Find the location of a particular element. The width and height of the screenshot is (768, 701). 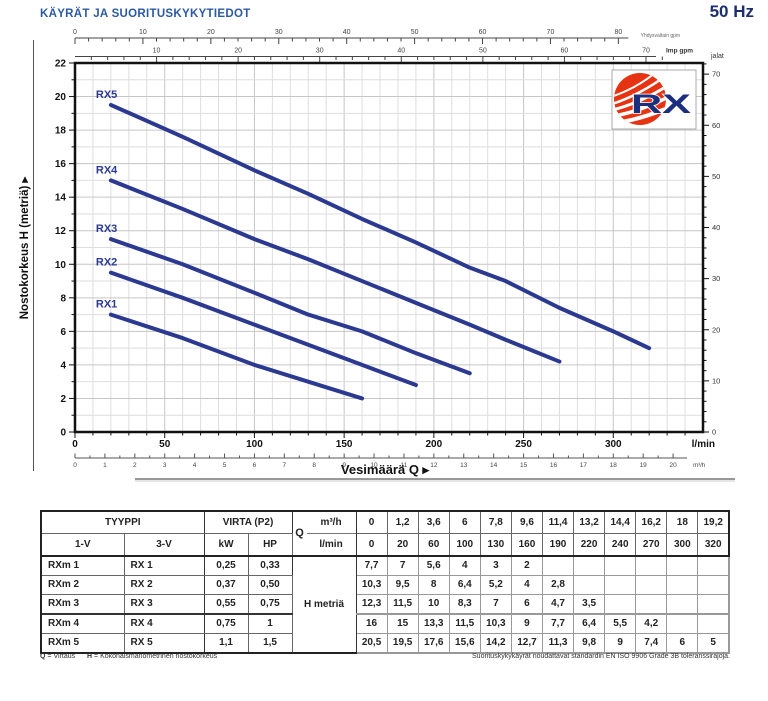

model-1v: RXm 1 is located at coordinates (82, 565).